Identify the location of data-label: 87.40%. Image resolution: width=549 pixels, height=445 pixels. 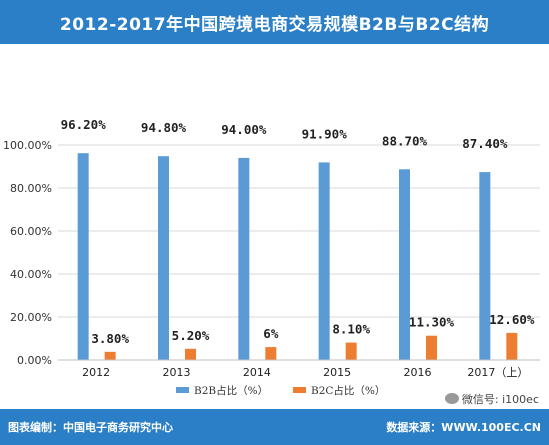
(485, 143).